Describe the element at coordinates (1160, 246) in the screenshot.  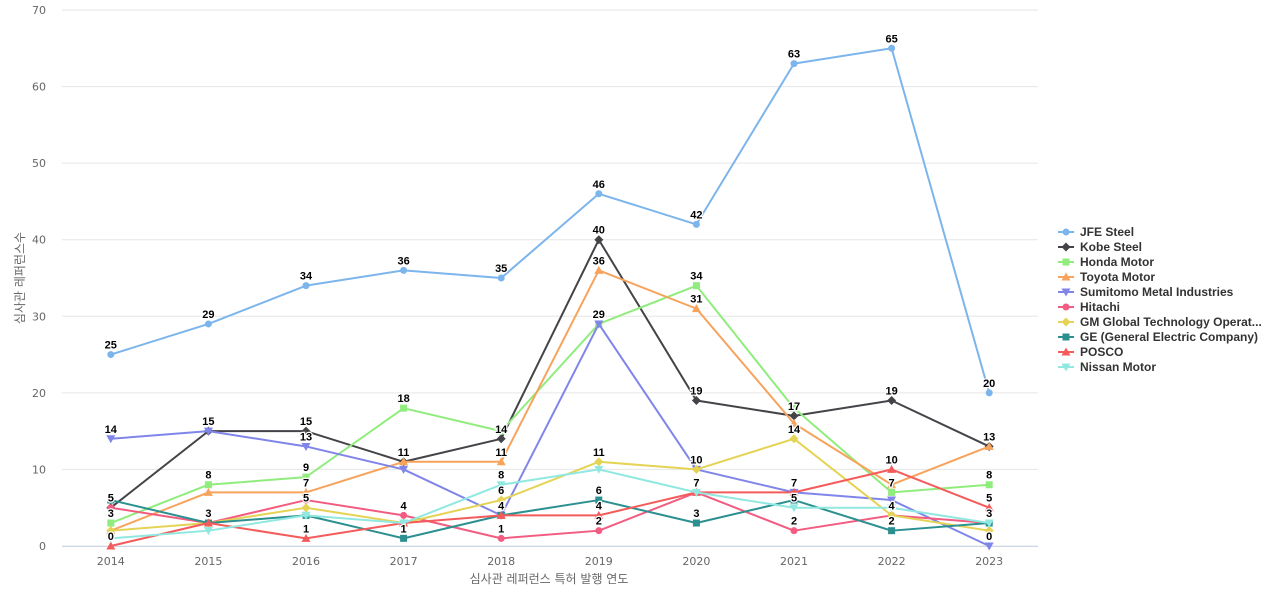
I see `legend-item: Kobe Steel` at that location.